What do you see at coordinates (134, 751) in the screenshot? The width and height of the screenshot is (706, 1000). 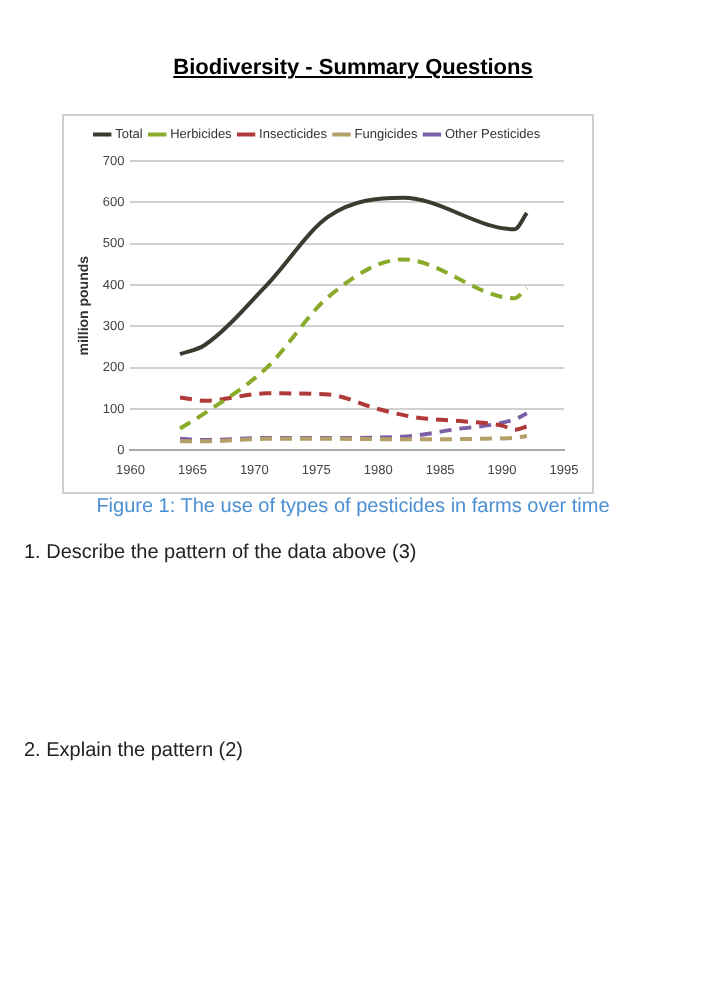 I see `text: 2. Explain the pattern (2)` at bounding box center [134, 751].